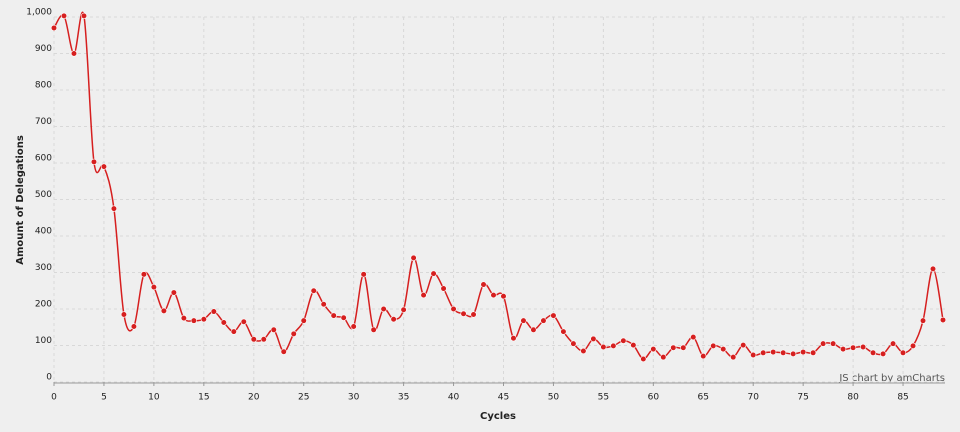 This screenshot has width=960, height=432. What do you see at coordinates (802, 398) in the screenshot?
I see `x-tick-label: 75` at bounding box center [802, 398].